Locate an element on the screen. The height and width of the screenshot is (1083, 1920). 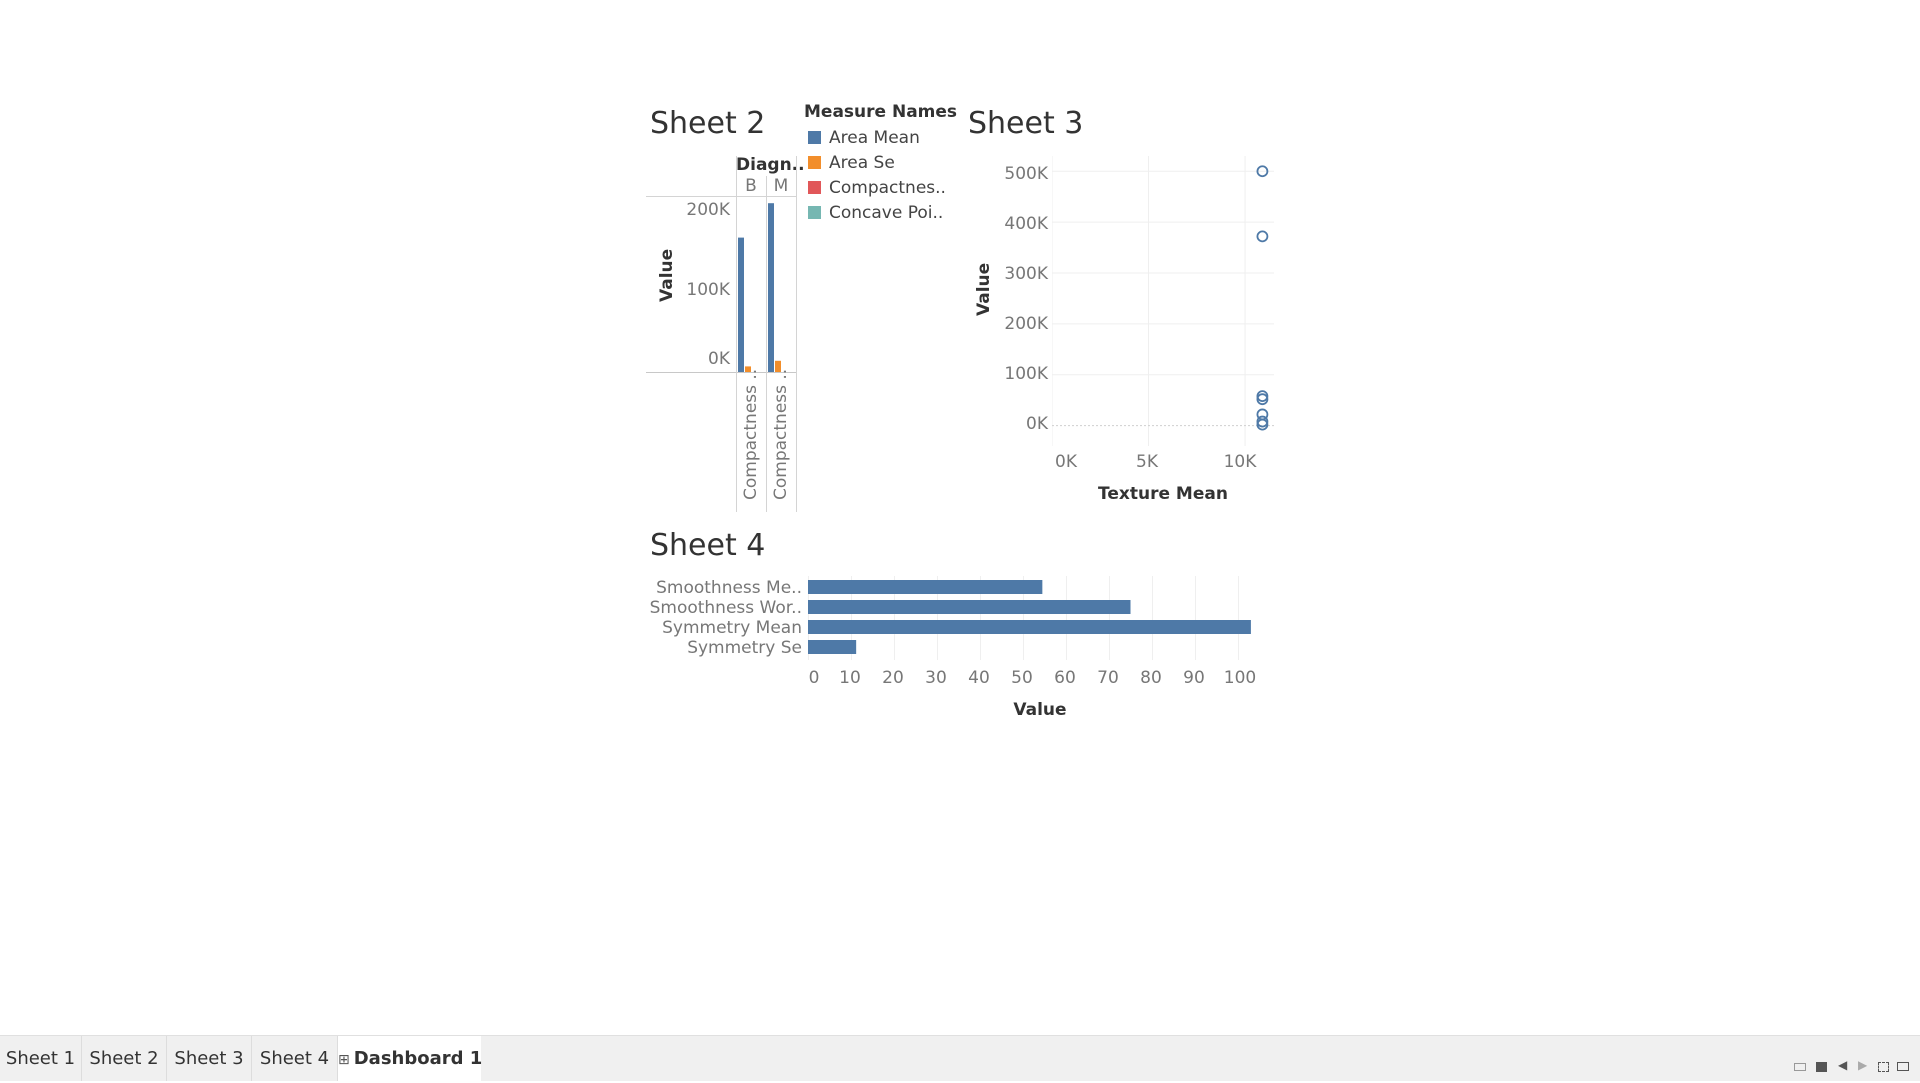
dashboard-icon: ⊞ is located at coordinates (344, 1060).